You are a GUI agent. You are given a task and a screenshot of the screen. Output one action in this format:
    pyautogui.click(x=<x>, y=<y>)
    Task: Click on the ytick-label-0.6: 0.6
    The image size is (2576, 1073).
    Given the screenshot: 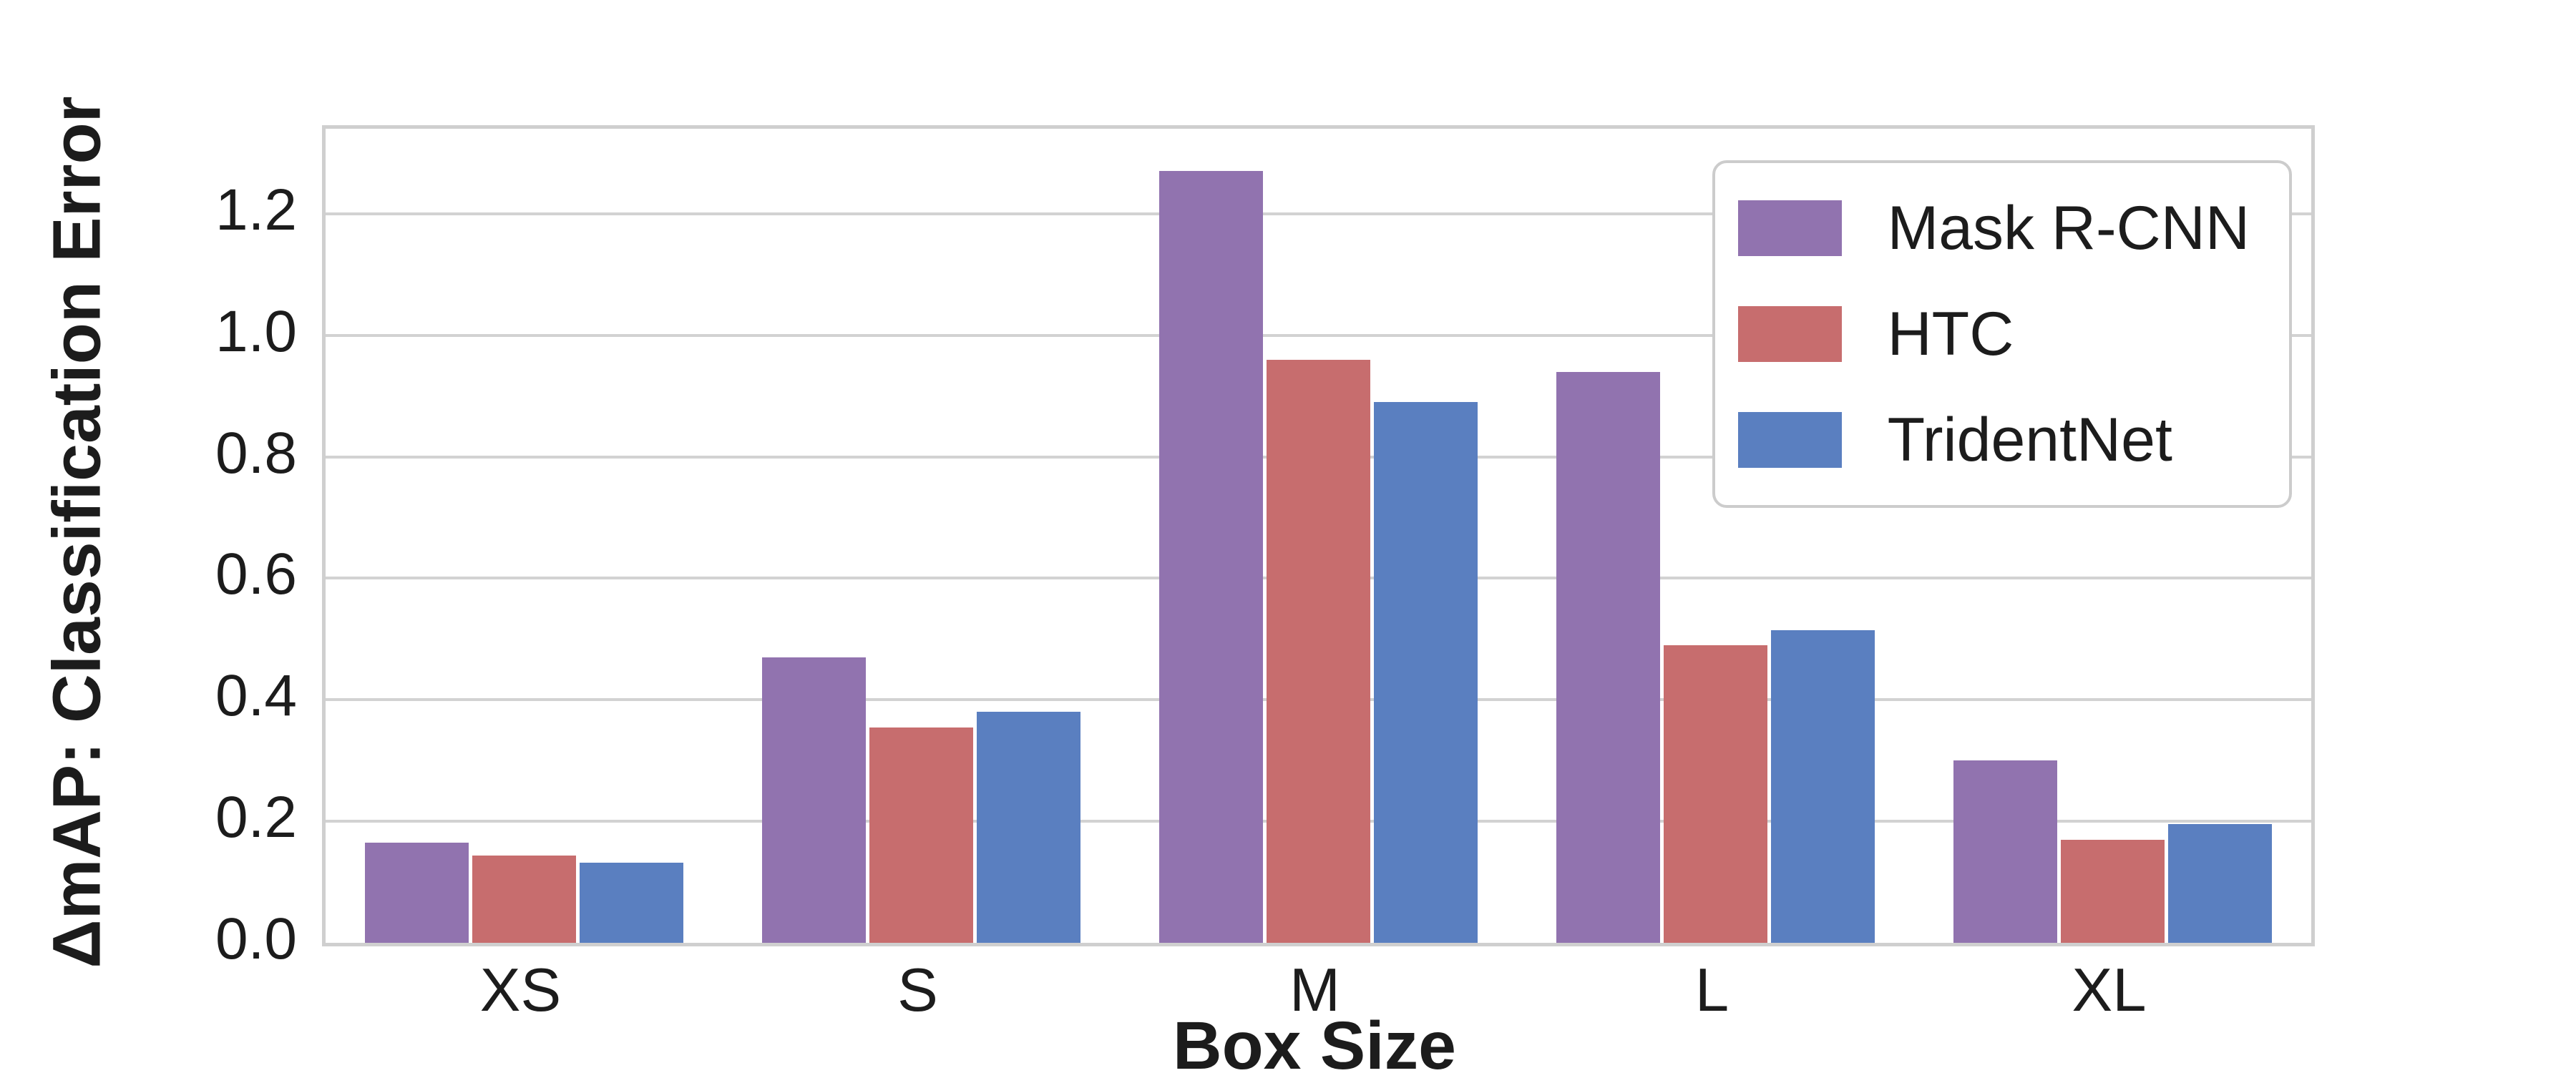 What is the action you would take?
    pyautogui.click(x=256, y=574)
    